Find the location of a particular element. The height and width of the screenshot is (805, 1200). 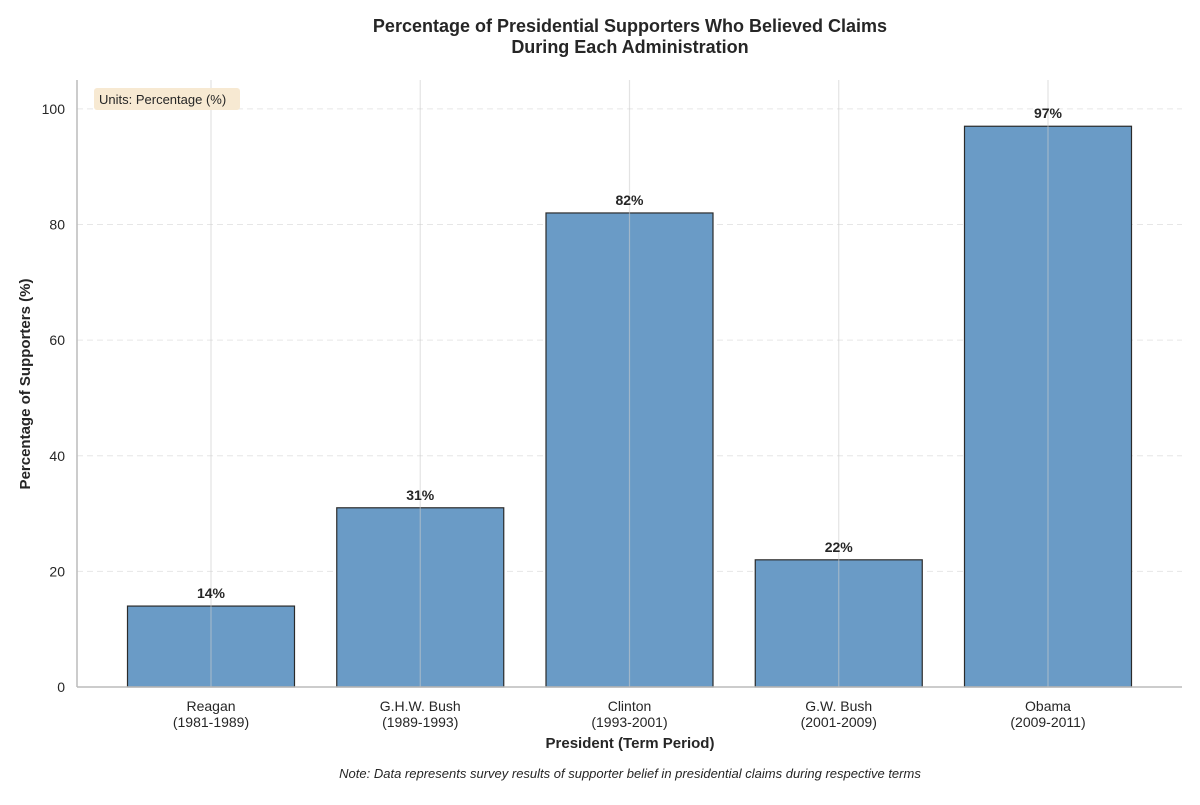

y-axis-label: Percentage of Supporters (%) is located at coordinates (25, 384).